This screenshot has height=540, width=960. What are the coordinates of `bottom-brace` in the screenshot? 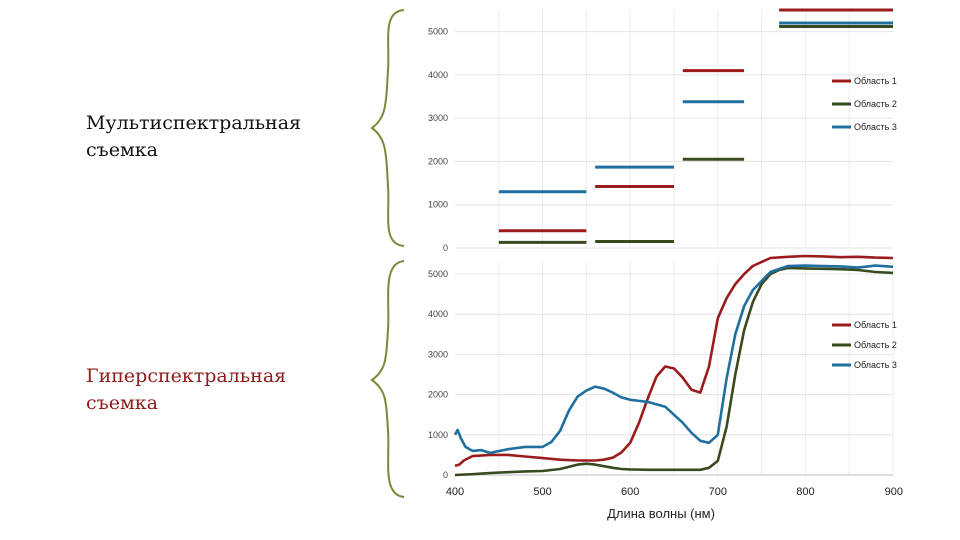 It's located at (387, 379).